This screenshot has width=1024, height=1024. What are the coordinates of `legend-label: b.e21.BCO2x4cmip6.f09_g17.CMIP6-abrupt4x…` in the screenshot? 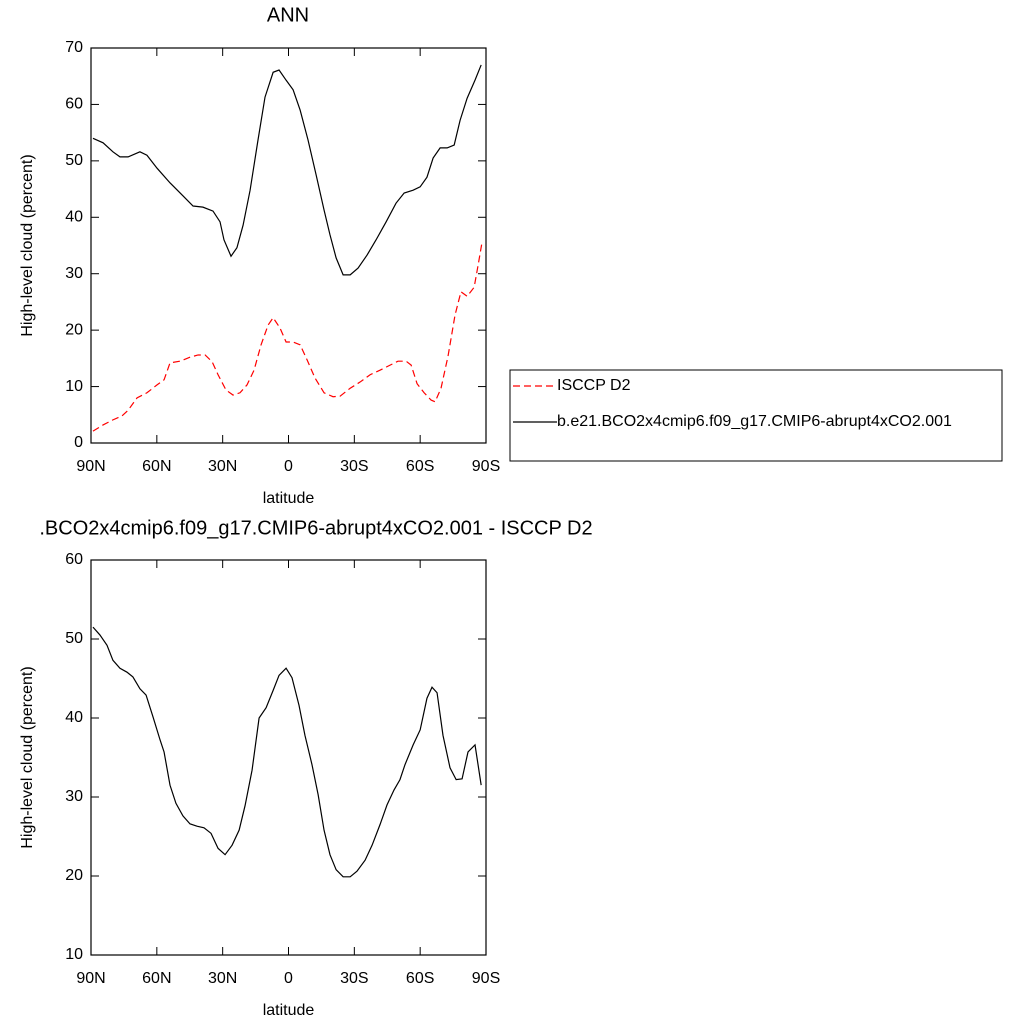 It's located at (754, 421).